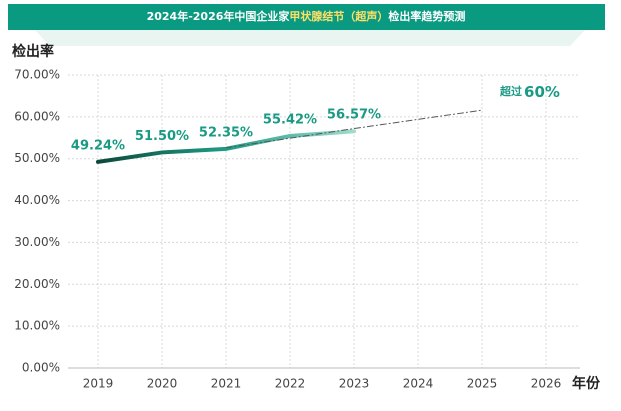 This screenshot has height=411, width=621. Describe the element at coordinates (37, 326) in the screenshot. I see `y-tick-label: 10.00%` at that location.